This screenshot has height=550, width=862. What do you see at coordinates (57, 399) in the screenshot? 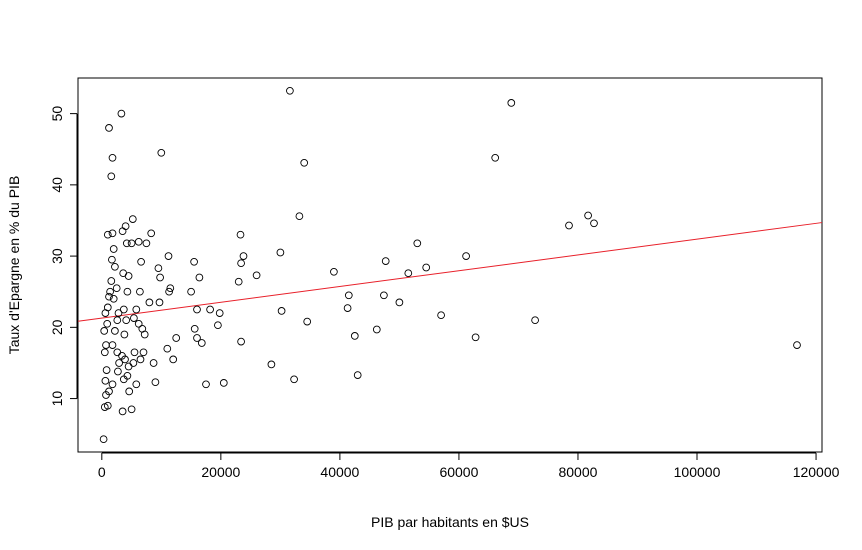
I see `y-tick-label: 10` at bounding box center [57, 399].